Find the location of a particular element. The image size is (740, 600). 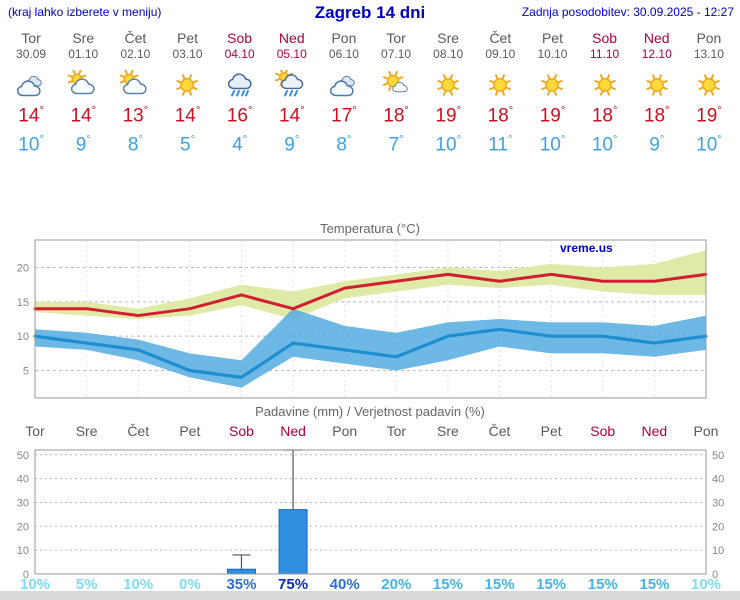

day-date-label: 04.10 is located at coordinates (239, 54).